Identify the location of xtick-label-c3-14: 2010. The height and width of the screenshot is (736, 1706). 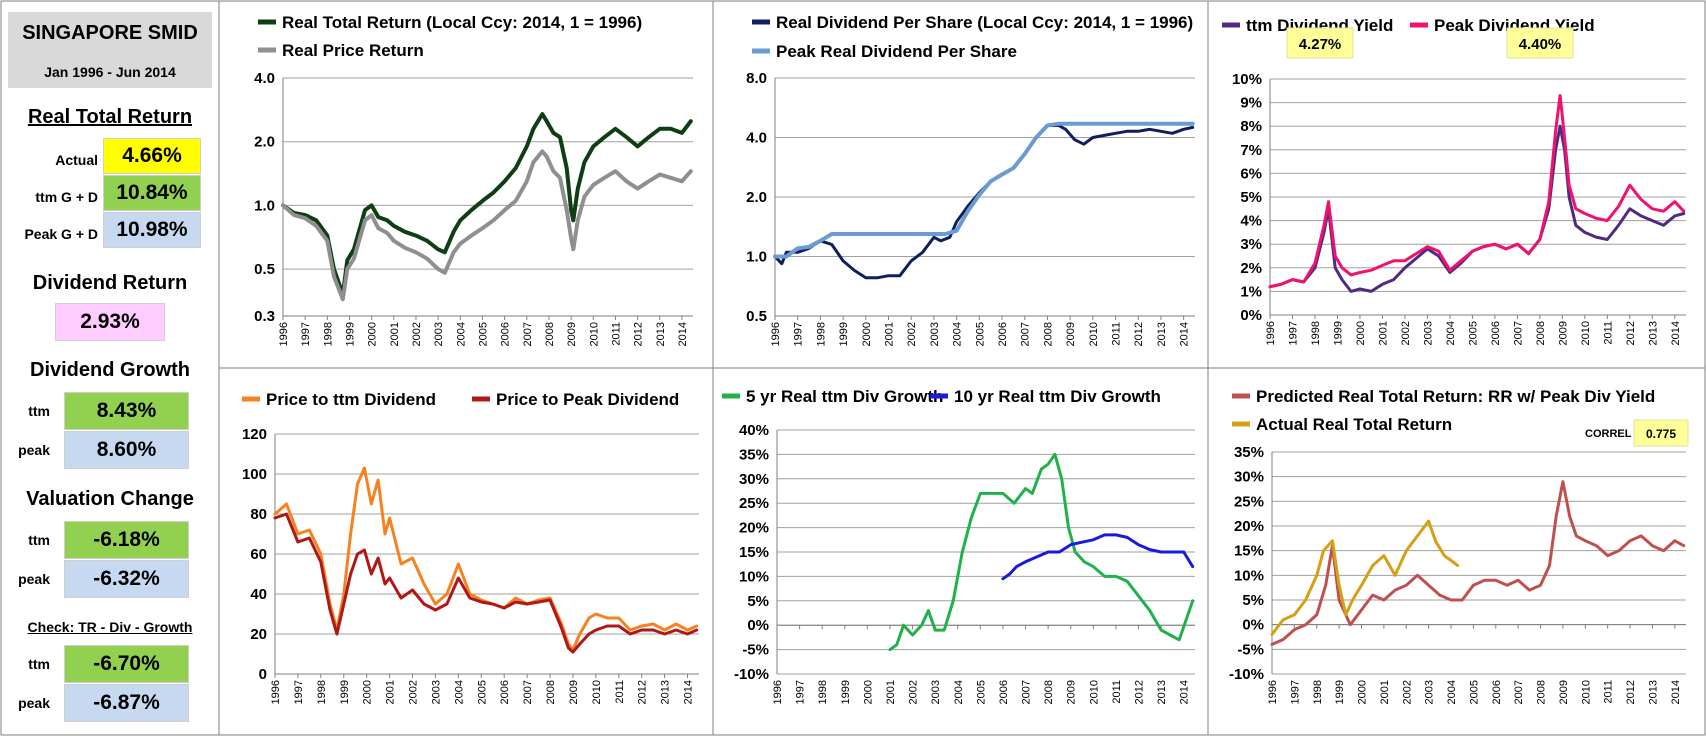
(1586, 333).